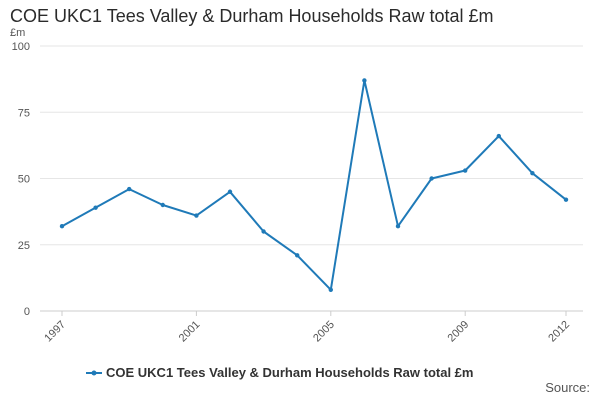 This screenshot has height=400, width=600. Describe the element at coordinates (459, 332) in the screenshot. I see `x-tick-label: 2009` at that location.